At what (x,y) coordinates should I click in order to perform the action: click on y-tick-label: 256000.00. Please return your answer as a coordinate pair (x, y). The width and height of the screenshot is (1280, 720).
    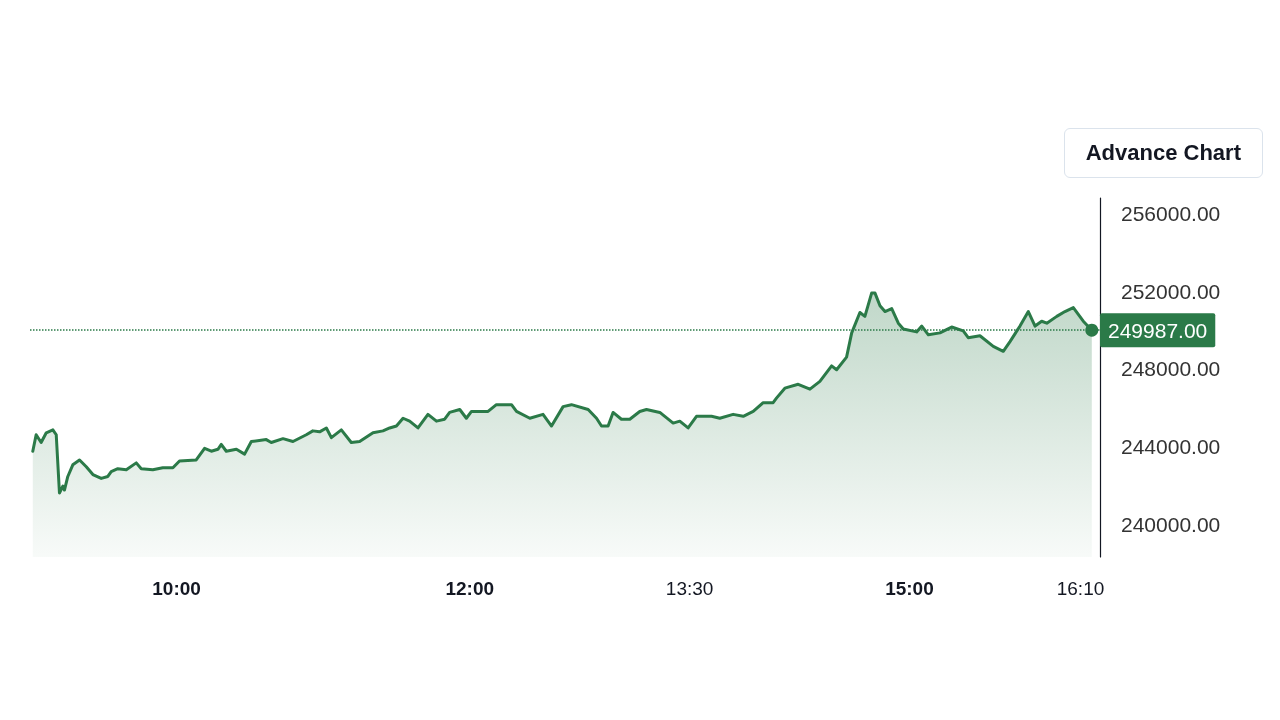
    Looking at the image, I should click on (1171, 214).